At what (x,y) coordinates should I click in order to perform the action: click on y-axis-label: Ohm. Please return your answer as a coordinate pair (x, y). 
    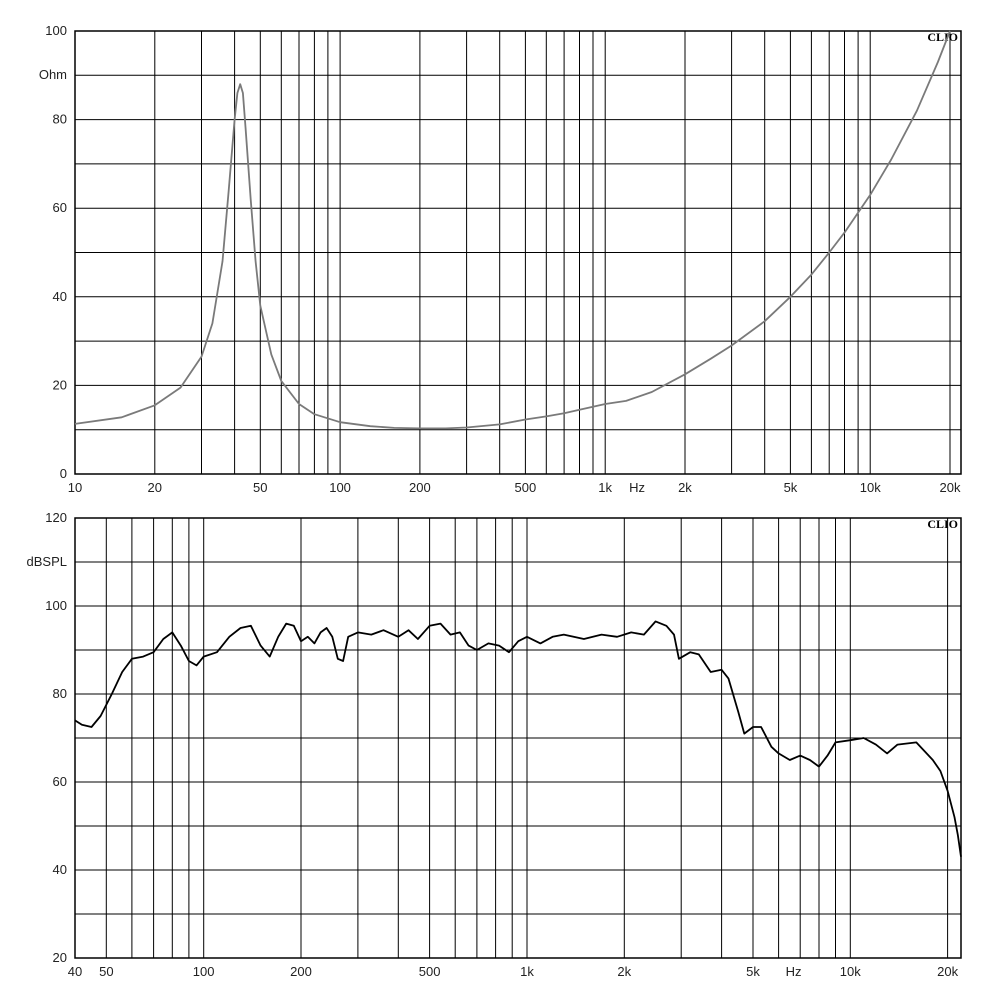
    Looking at the image, I should click on (53, 74).